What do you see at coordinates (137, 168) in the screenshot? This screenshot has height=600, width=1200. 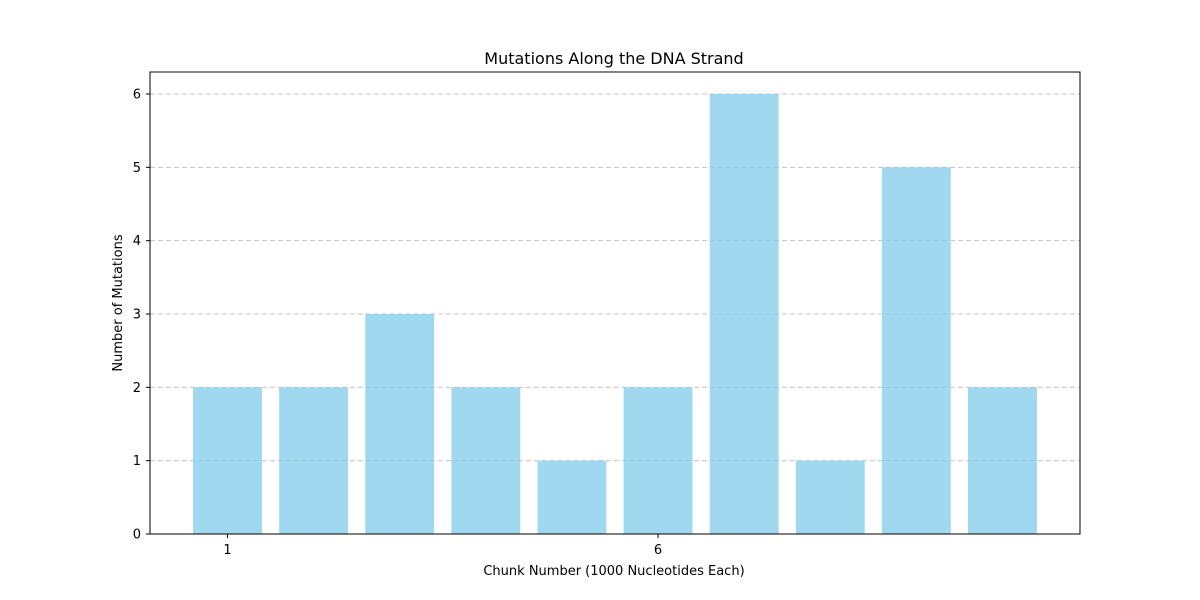 I see `y-tick-label: 5` at bounding box center [137, 168].